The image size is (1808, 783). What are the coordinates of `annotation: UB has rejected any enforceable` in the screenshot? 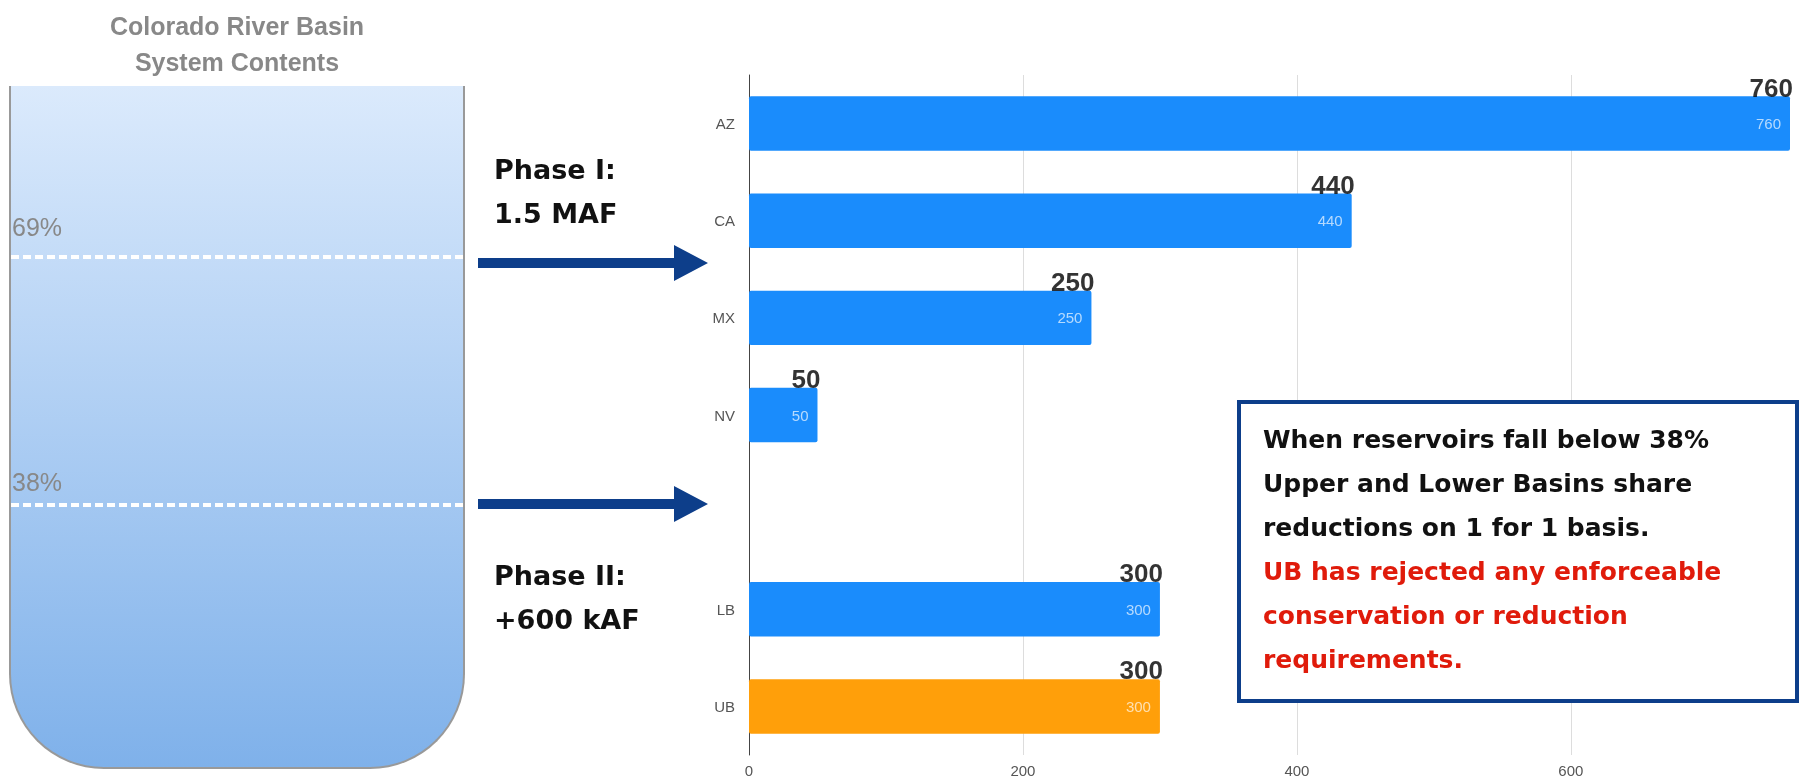 It's located at (1493, 572).